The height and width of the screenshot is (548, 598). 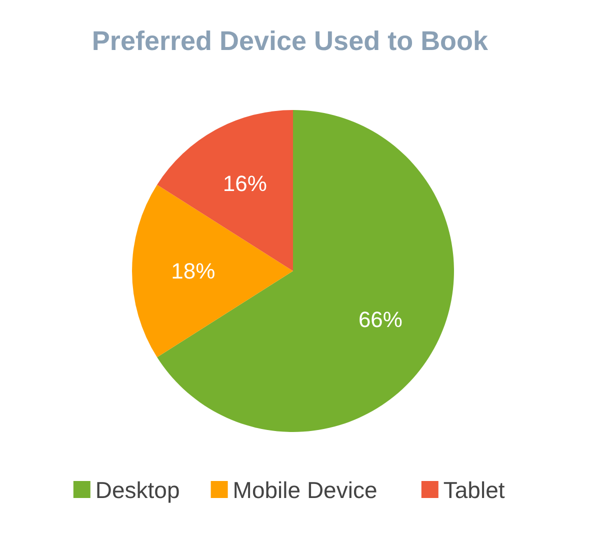 I want to click on chart-title: Preferred Device Used to Book, so click(x=291, y=41).